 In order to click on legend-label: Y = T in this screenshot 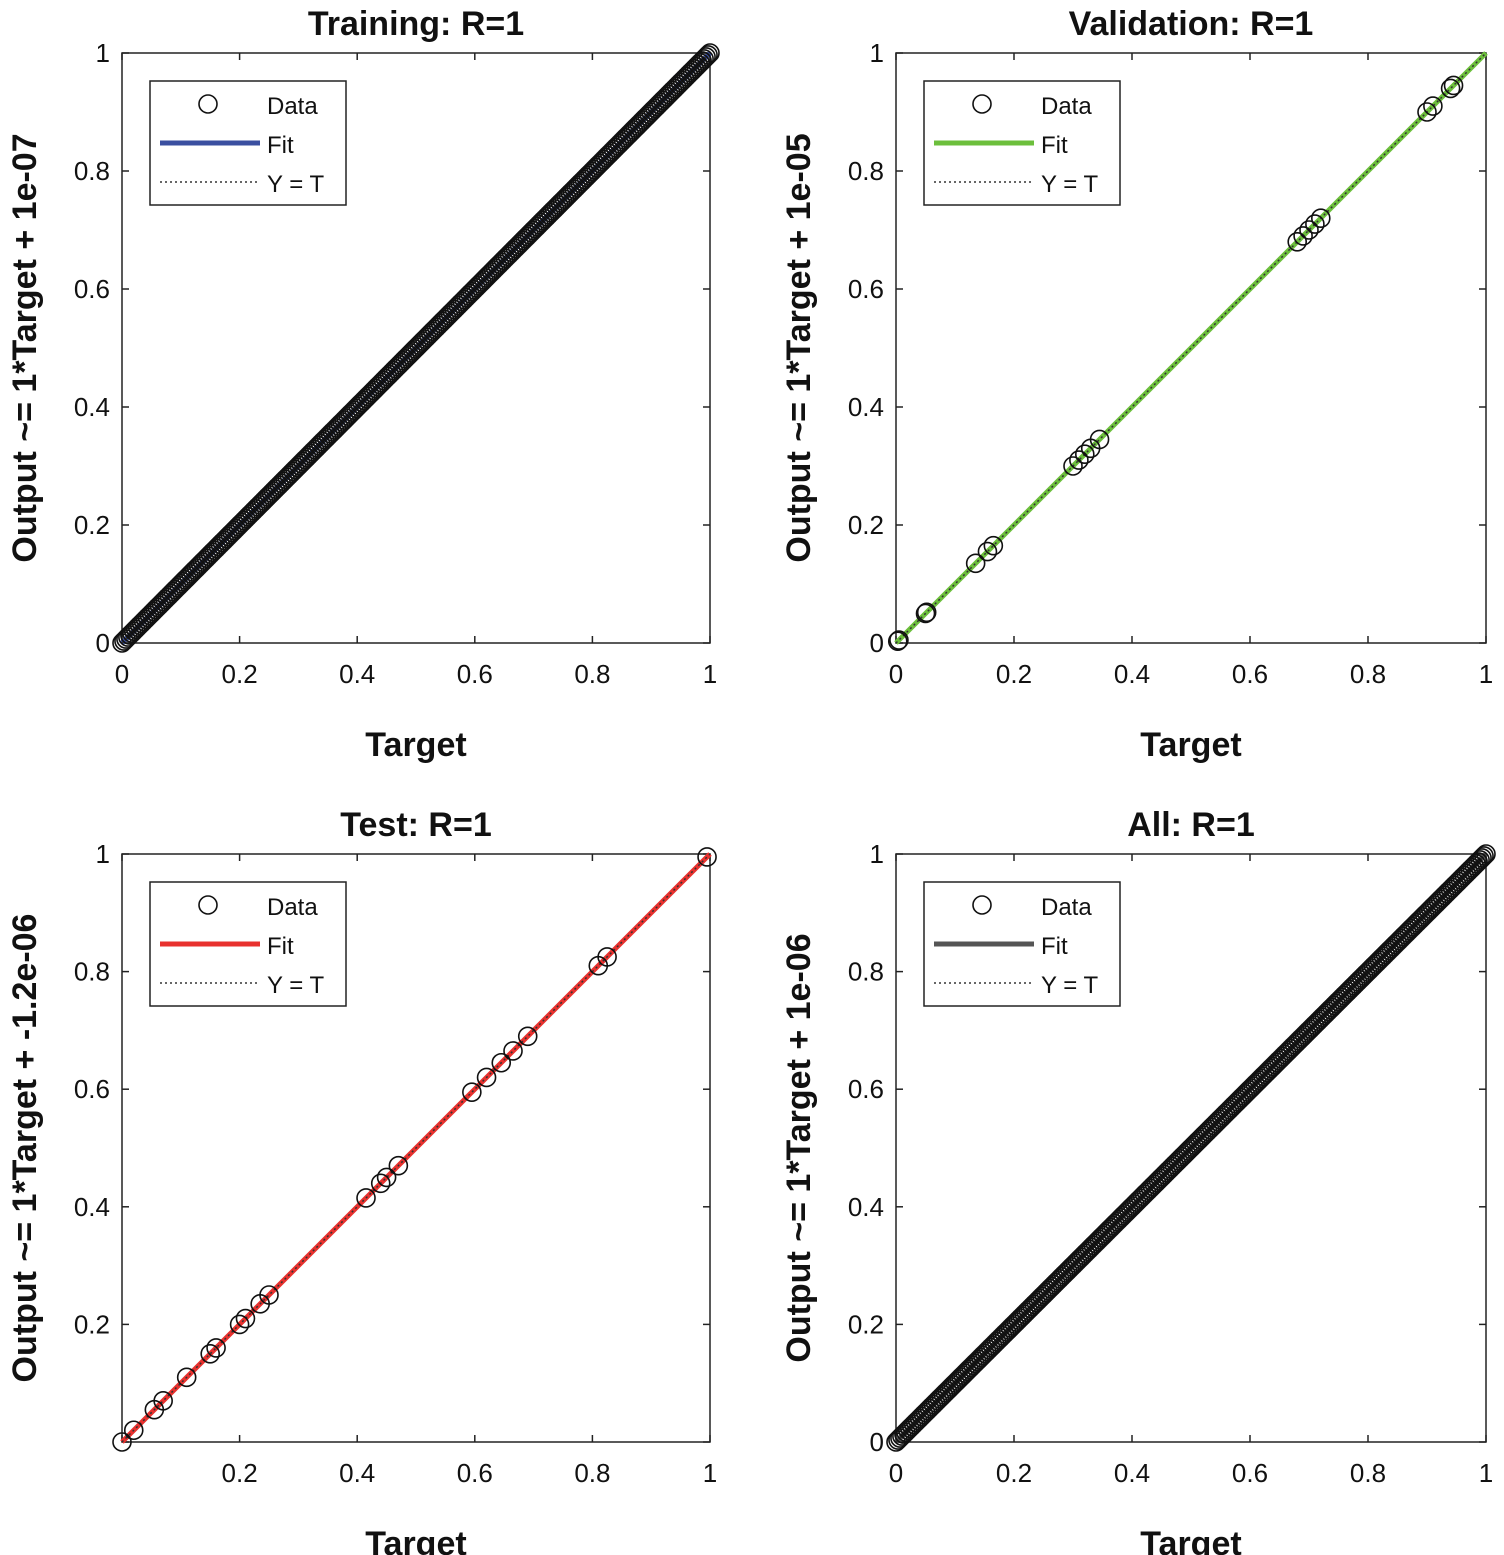, I will do `click(295, 985)`.